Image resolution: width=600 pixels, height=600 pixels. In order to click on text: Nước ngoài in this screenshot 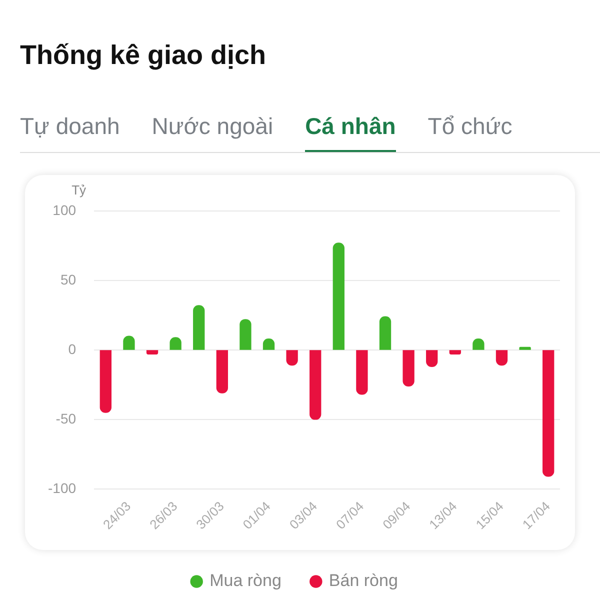, I will do `click(213, 126)`.